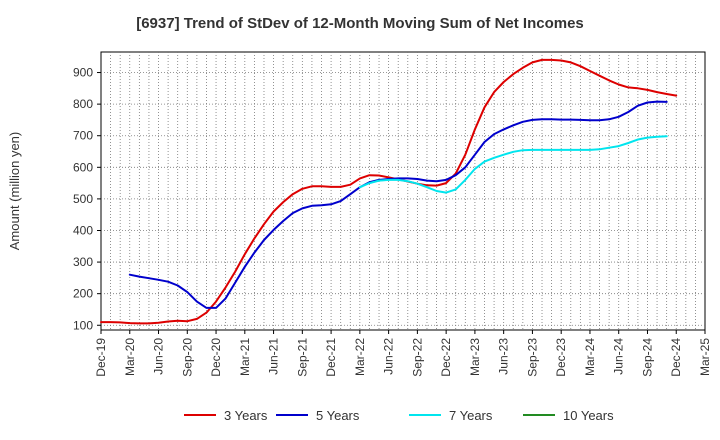 The image size is (720, 440). What do you see at coordinates (360, 357) in the screenshot?
I see `x-tick-label: Mar-22` at bounding box center [360, 357].